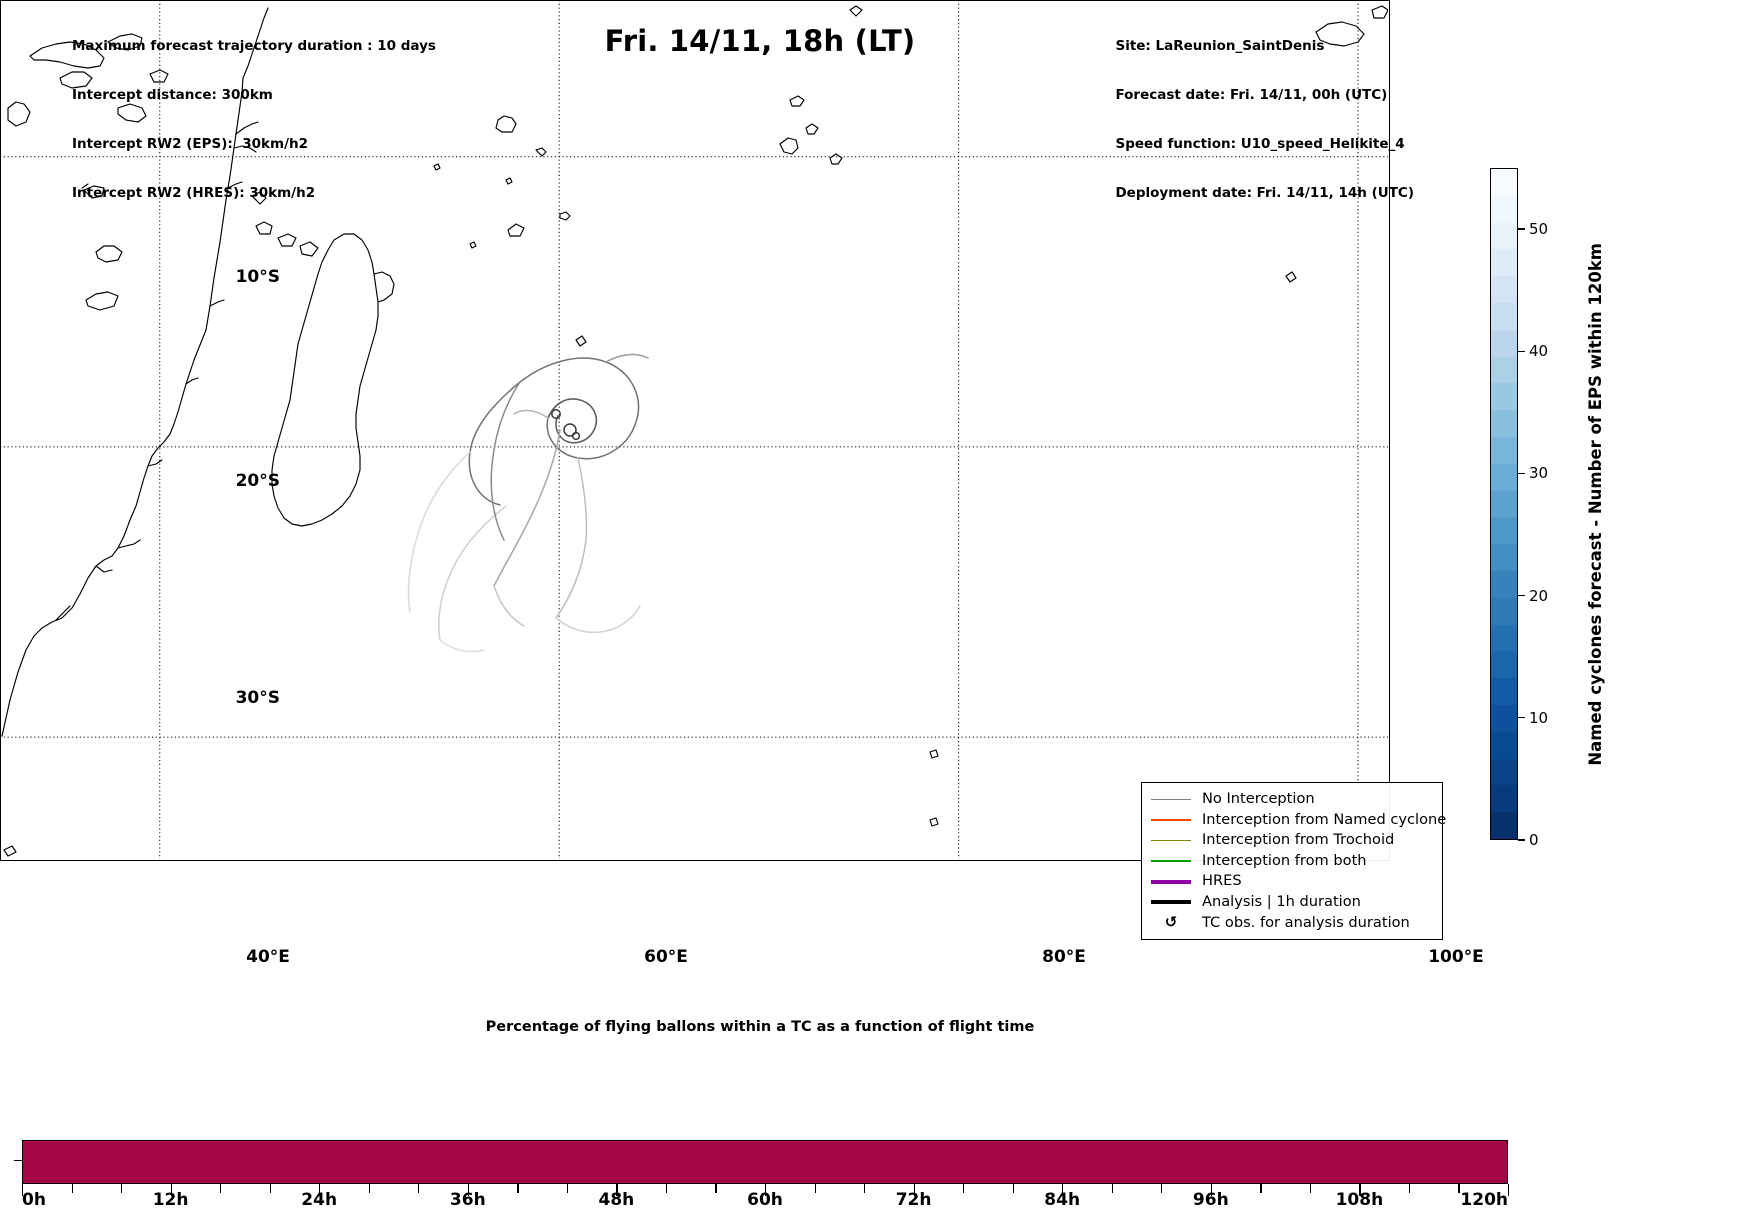 This screenshot has height=1213, width=1752. Describe the element at coordinates (1359, 1200) in the screenshot. I see `progress-label-108h: 108h` at that location.